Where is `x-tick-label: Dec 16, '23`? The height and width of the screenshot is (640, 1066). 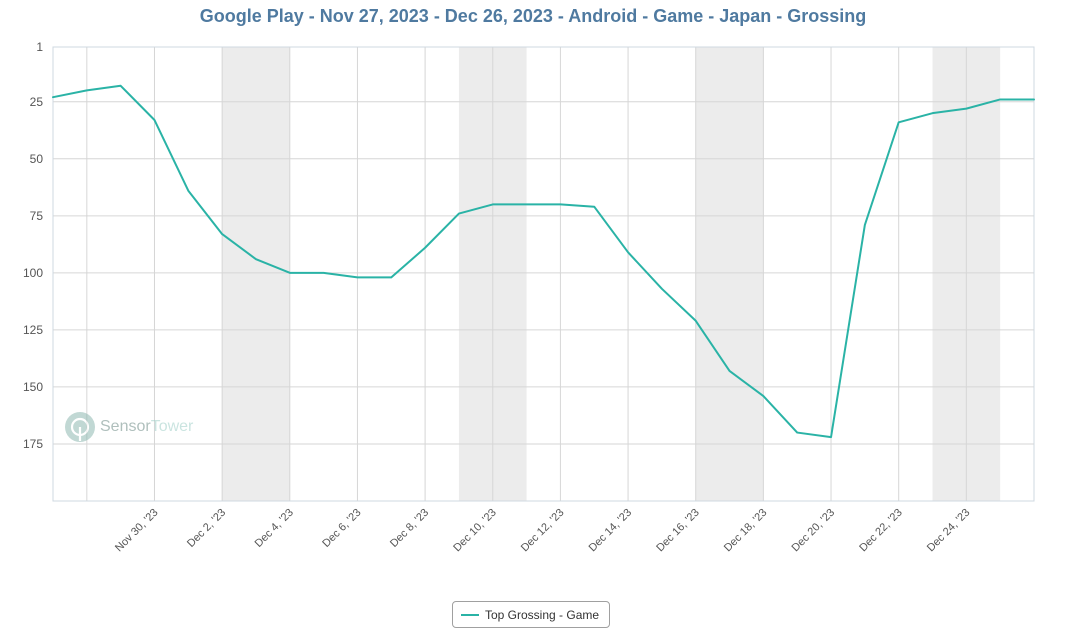
x-tick-label: Dec 16, '23 is located at coordinates (678, 531).